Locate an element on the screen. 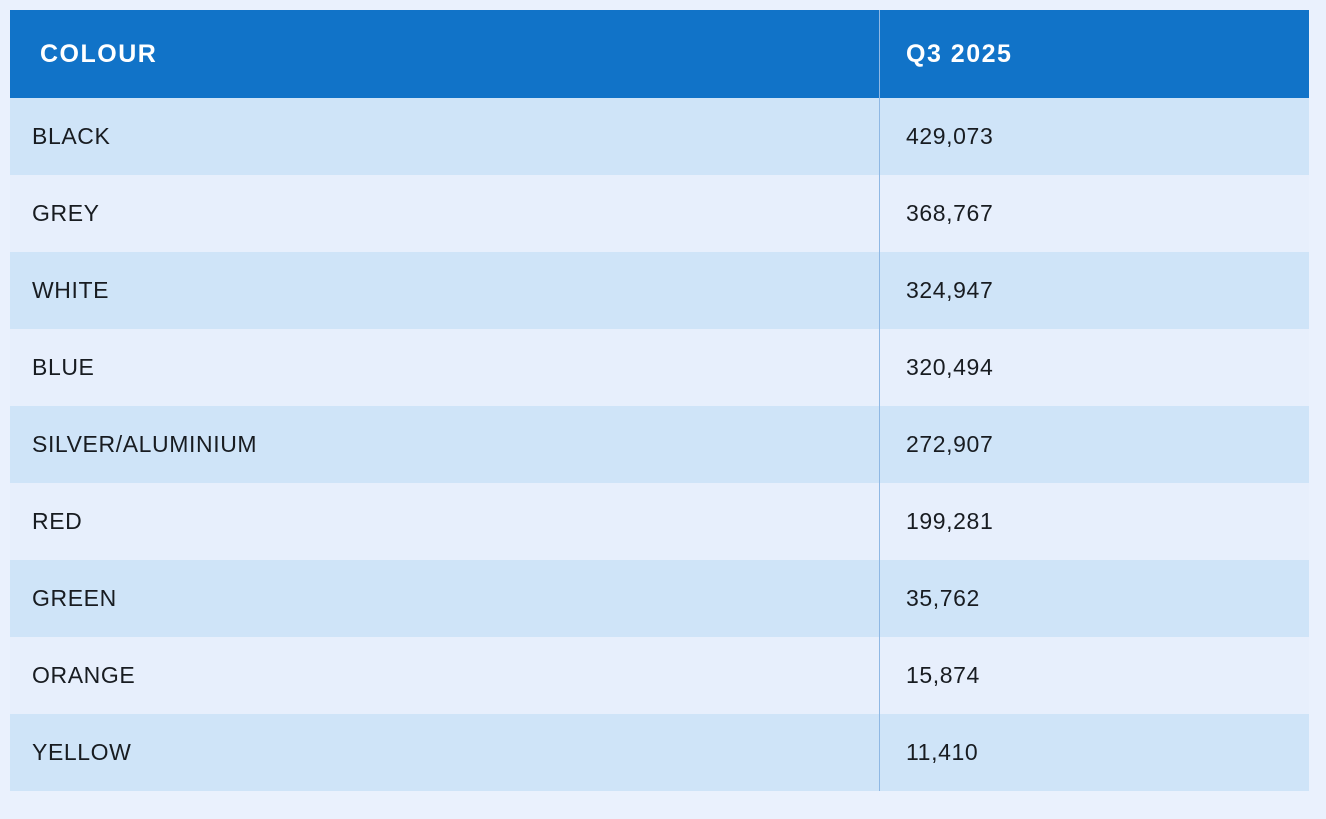  colour-cell: WHITE is located at coordinates (71, 290).